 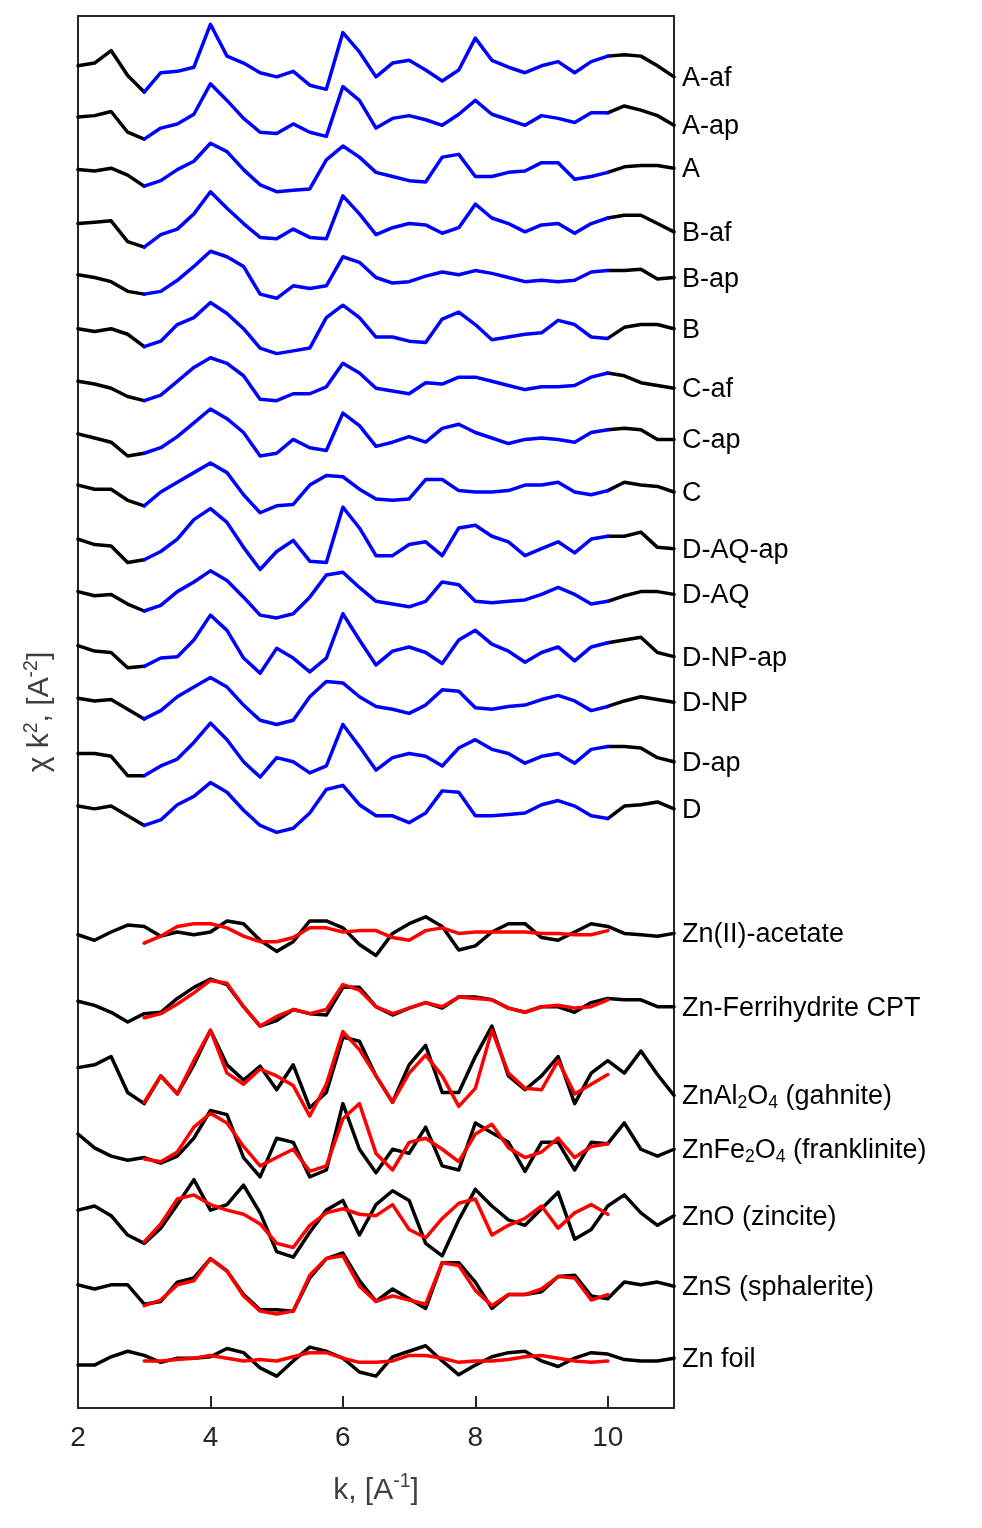 I want to click on series-label: D, so click(x=692, y=808).